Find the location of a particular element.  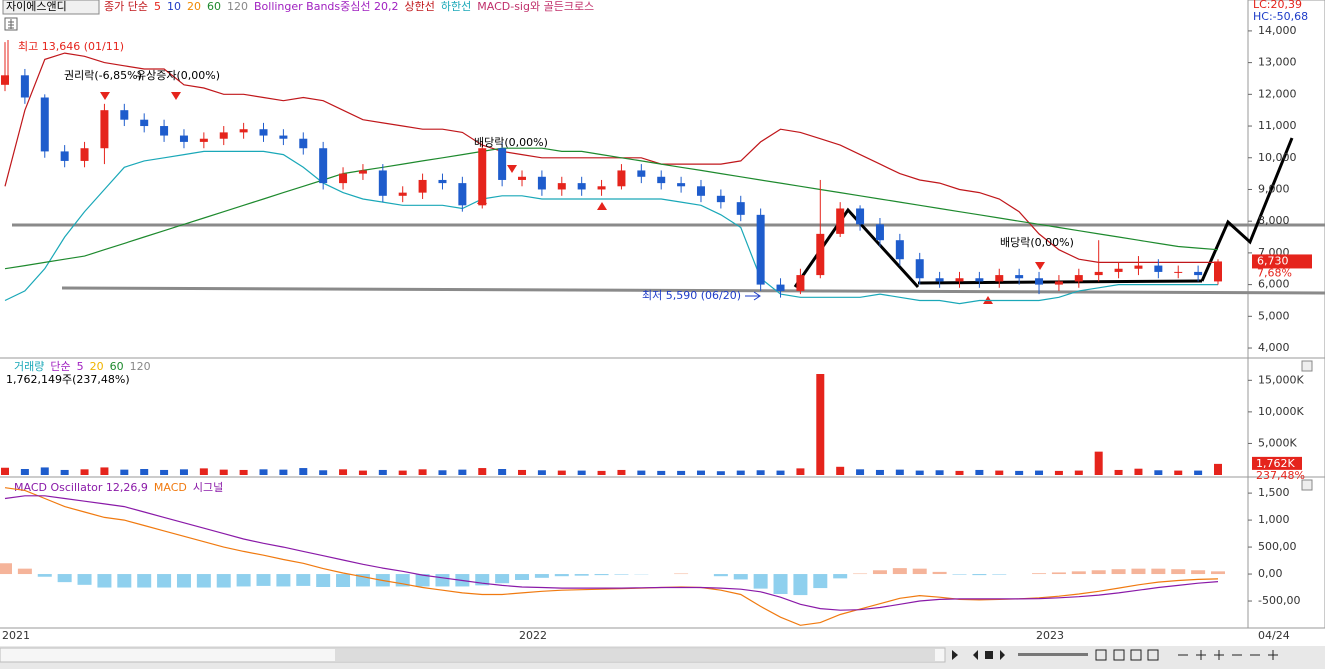

down-arrow is located at coordinates (105, 96).